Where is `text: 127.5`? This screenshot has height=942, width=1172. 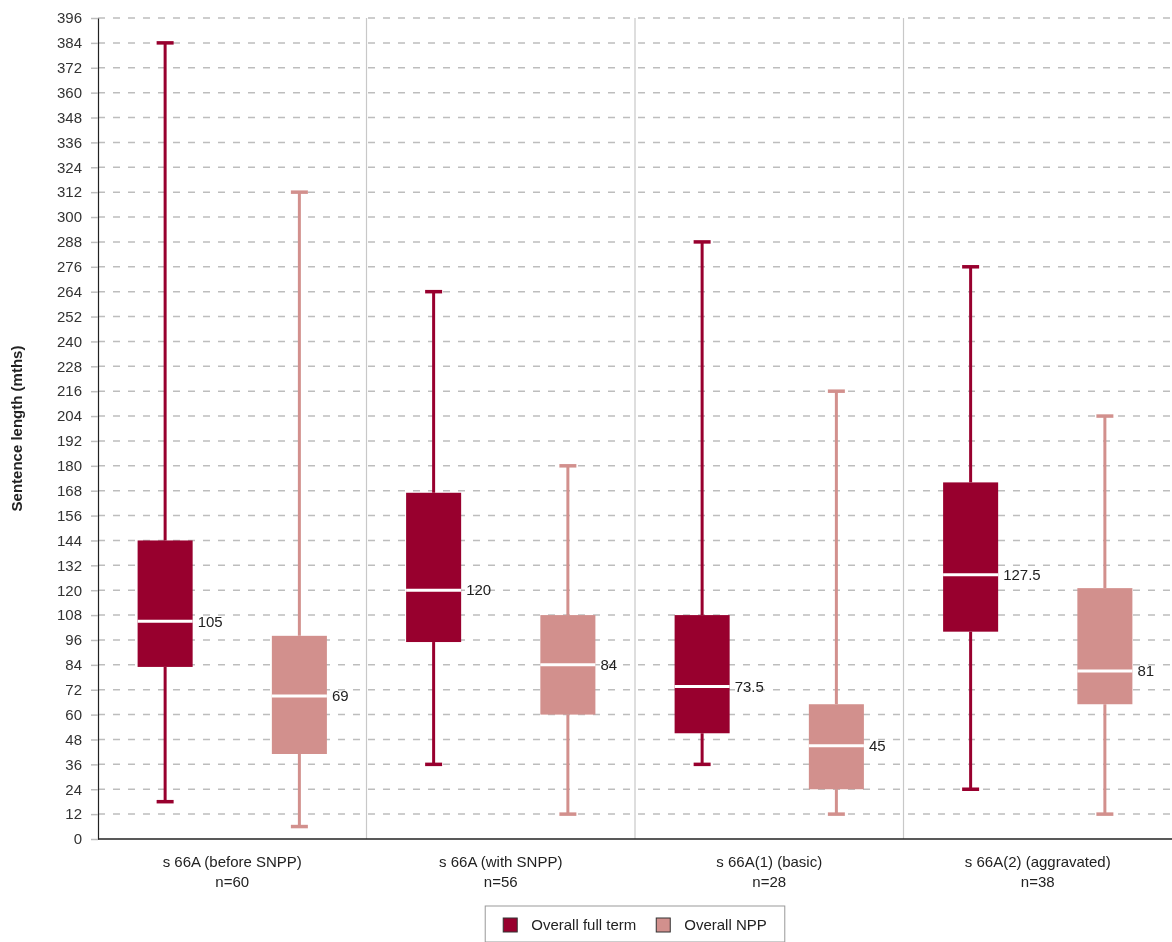 text: 127.5 is located at coordinates (1022, 574).